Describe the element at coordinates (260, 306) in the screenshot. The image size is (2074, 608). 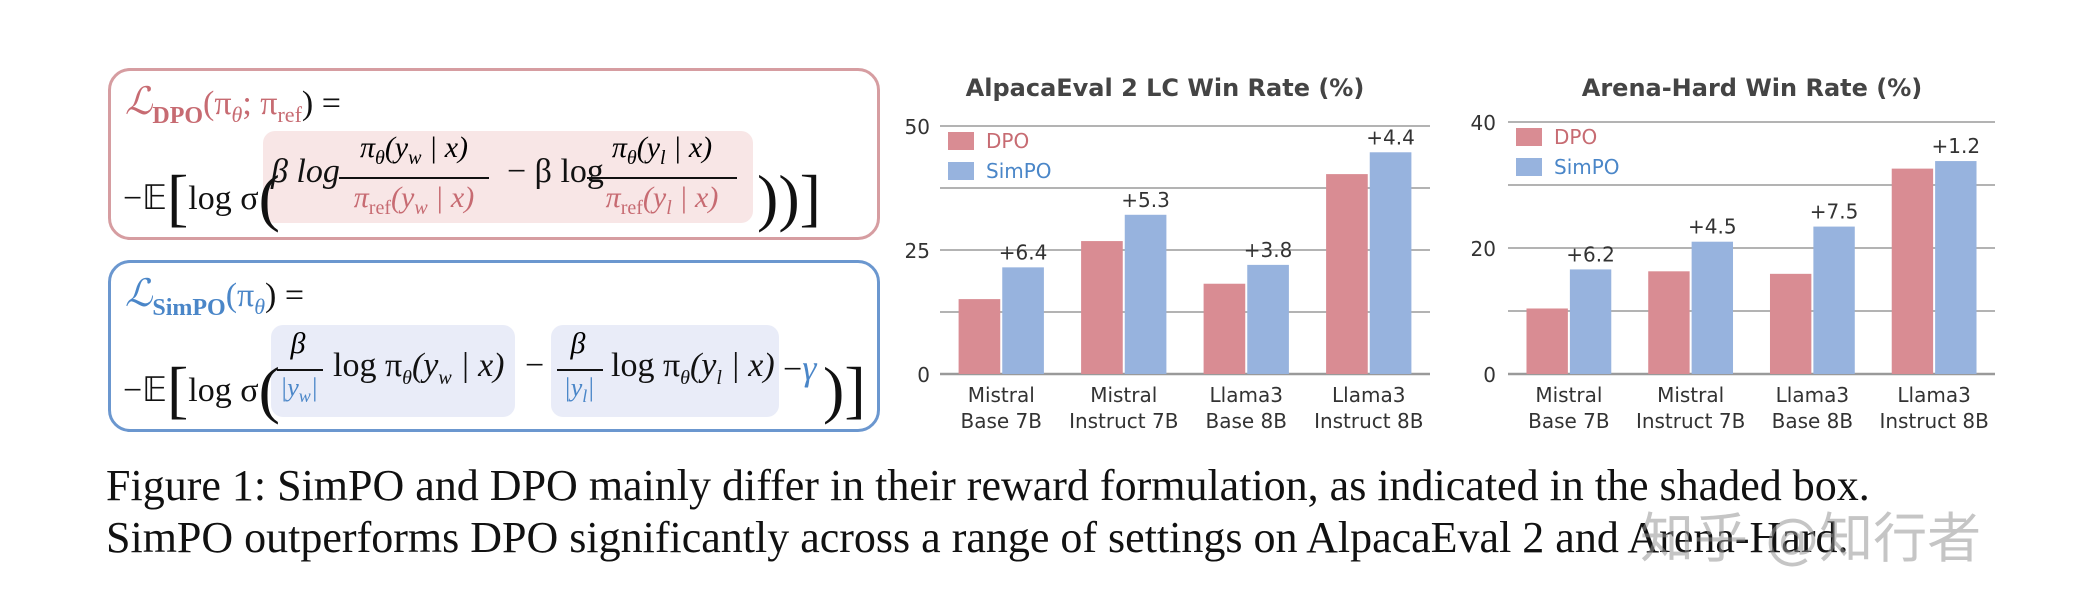
I see `simpo-lhs-theta: θ` at that location.